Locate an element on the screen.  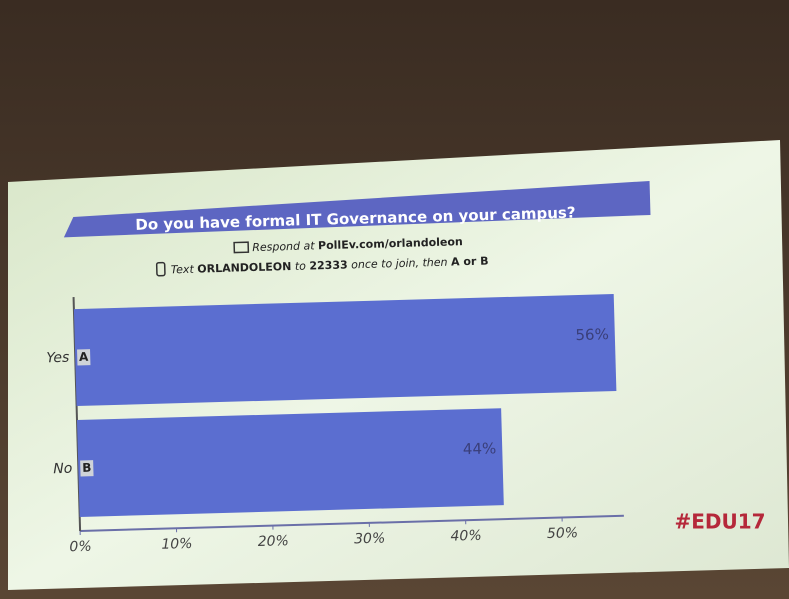
phone-icon is located at coordinates (160, 269).